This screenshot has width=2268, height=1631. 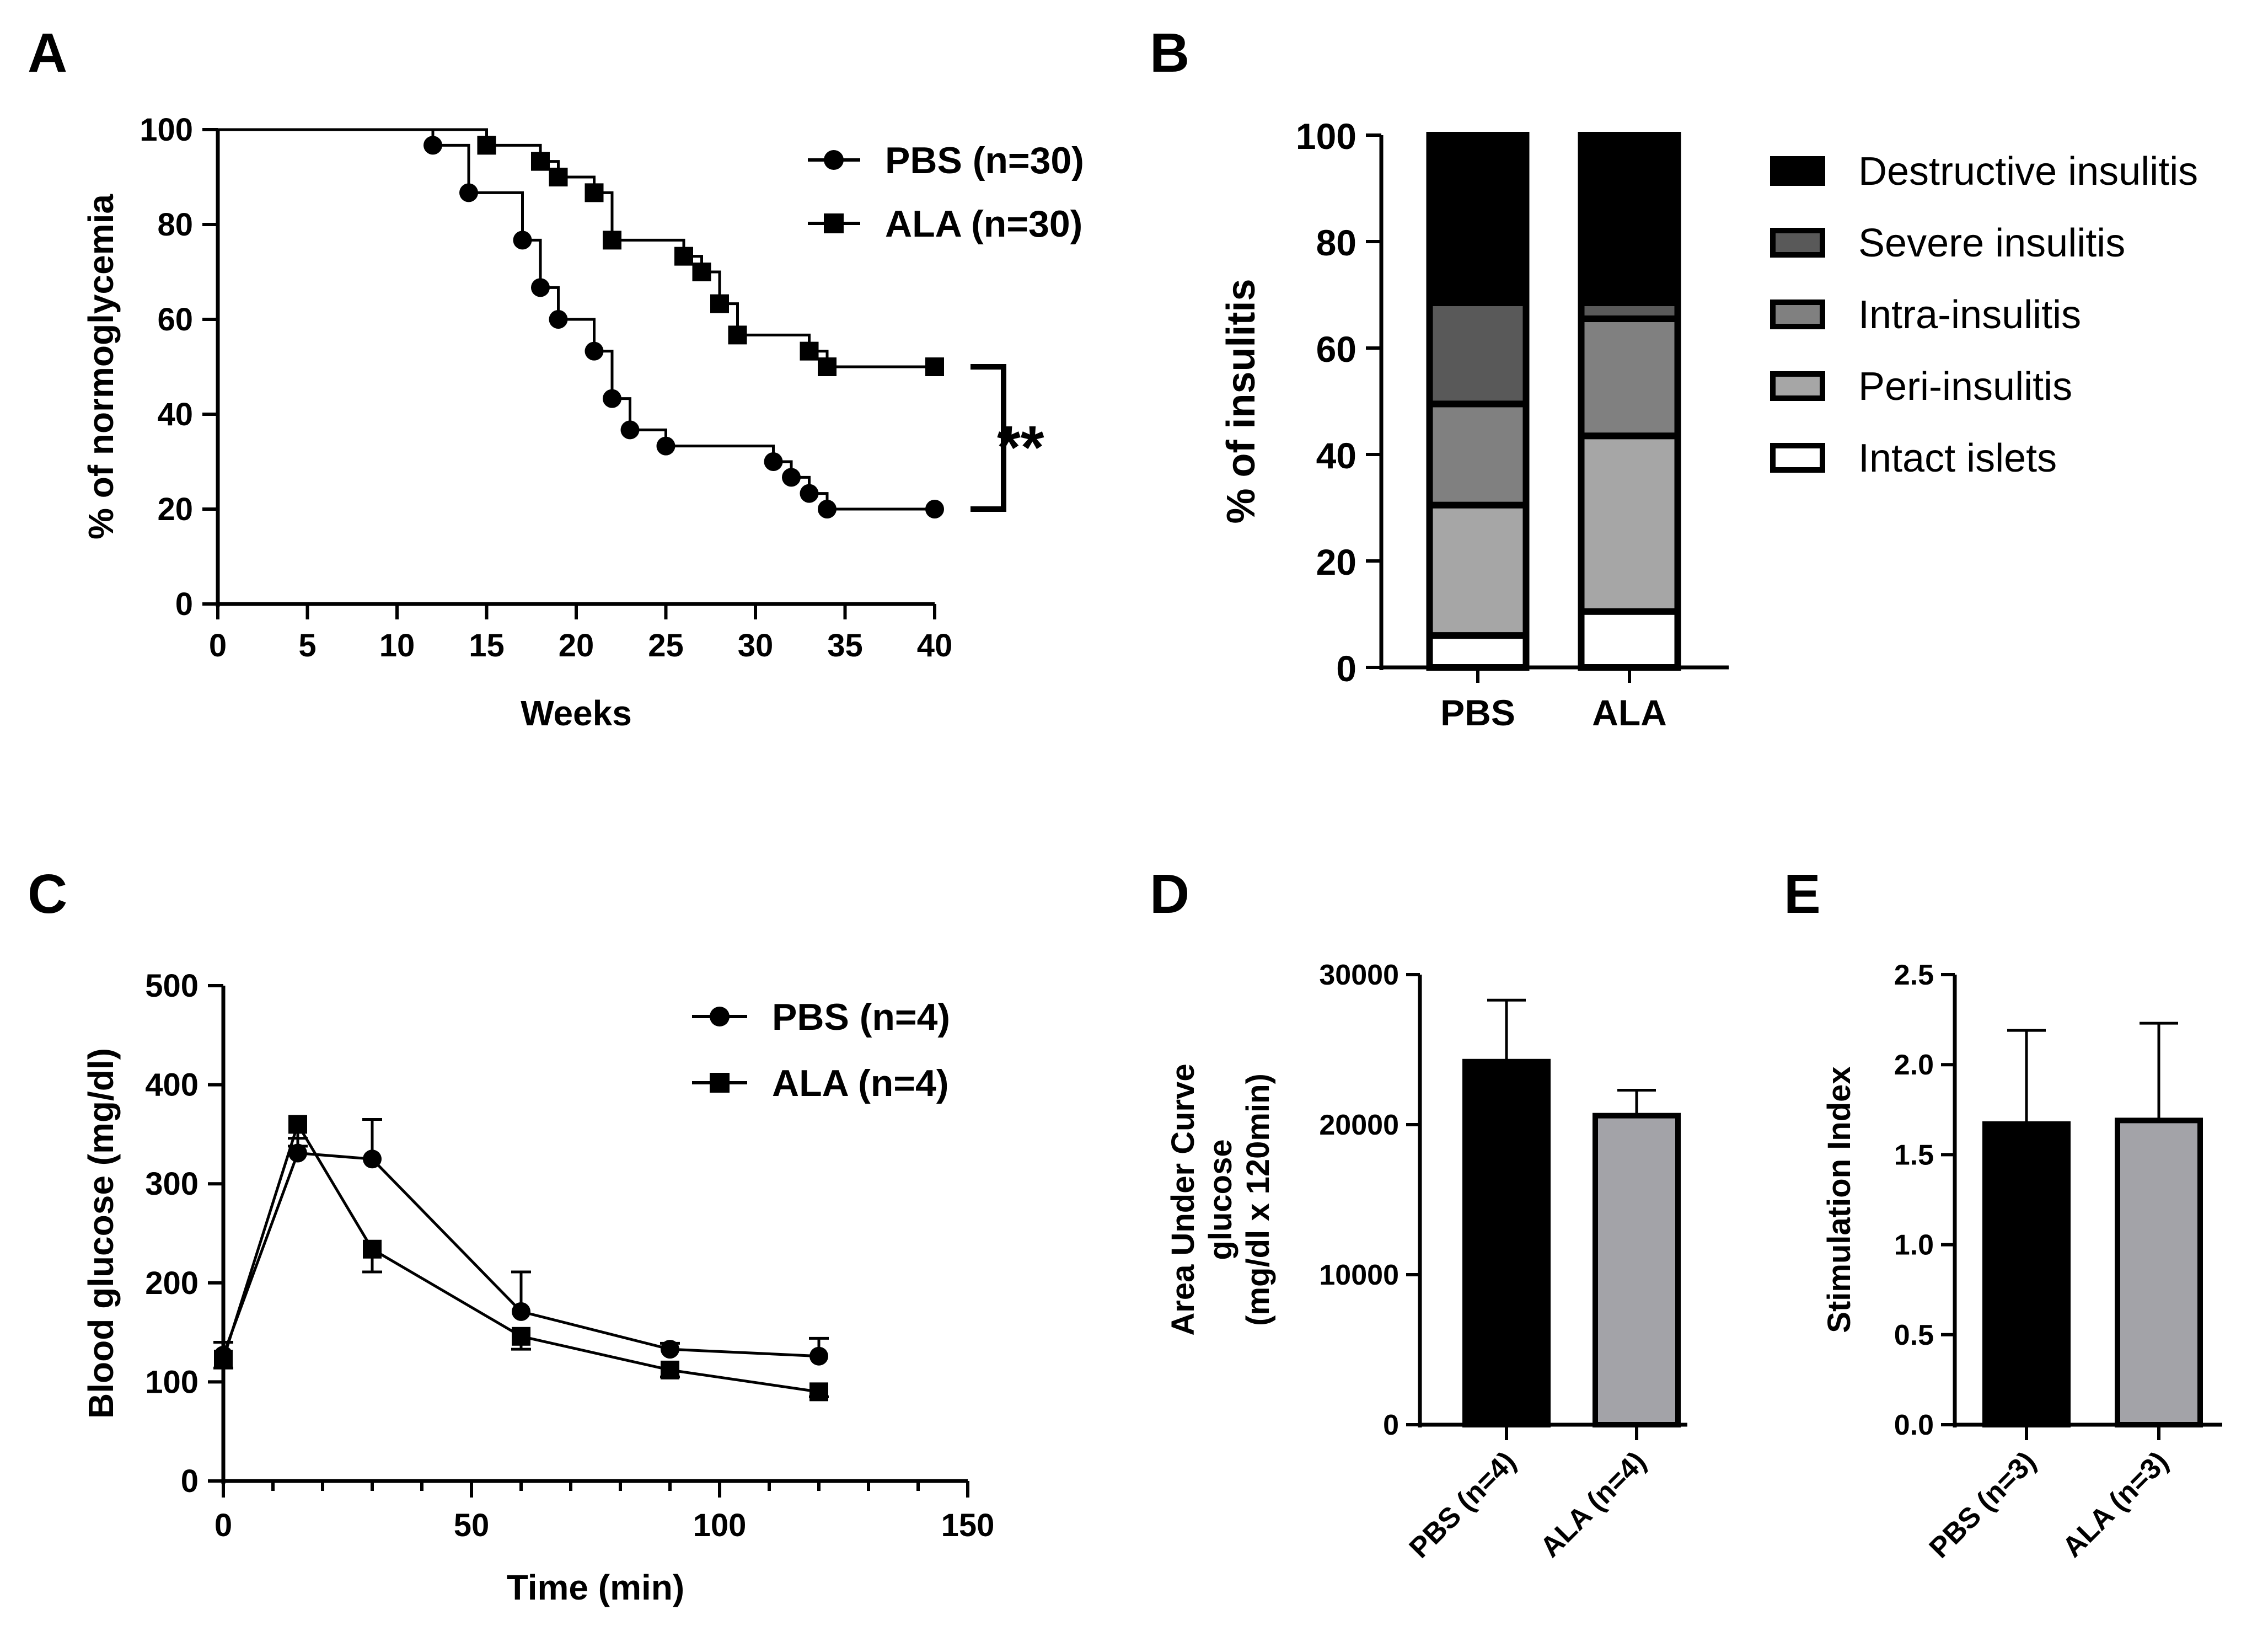 What do you see at coordinates (172, 986) in the screenshot?
I see `y-tick-label: 500` at bounding box center [172, 986].